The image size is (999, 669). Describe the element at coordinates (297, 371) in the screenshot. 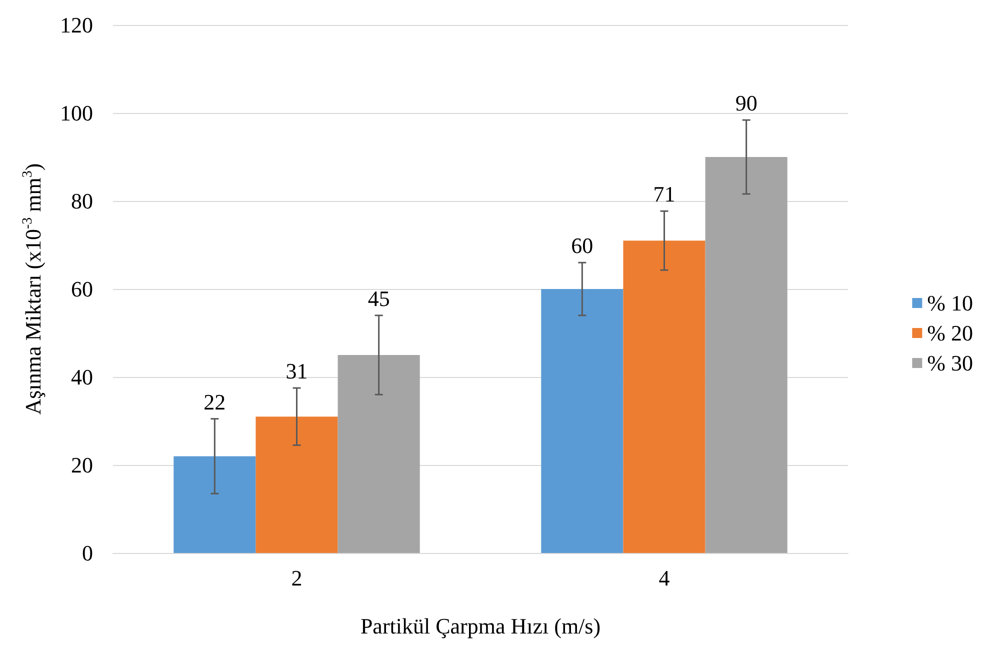

I see `data-label: 31` at that location.